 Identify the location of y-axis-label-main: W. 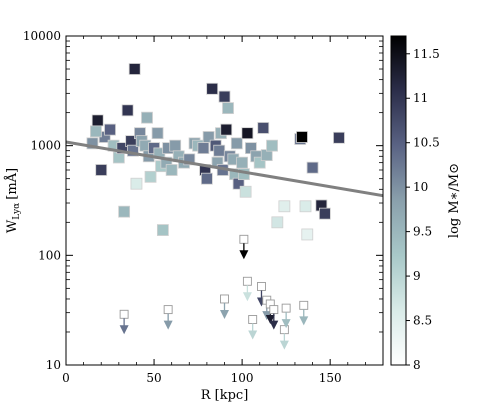
(12, 226).